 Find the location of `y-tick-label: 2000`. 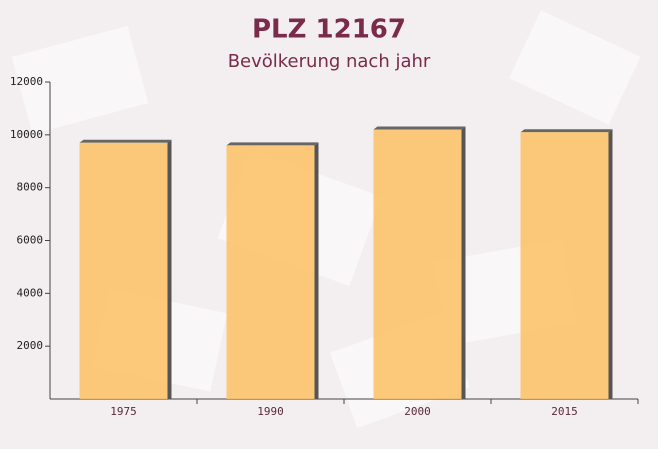

y-tick-label: 2000 is located at coordinates (30, 345).